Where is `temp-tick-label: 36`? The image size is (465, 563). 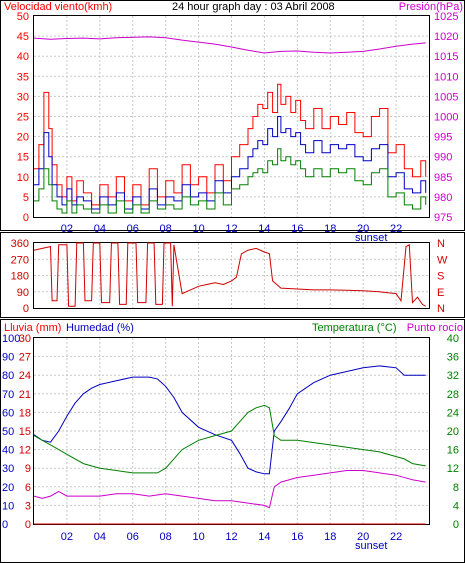
temp-tick-label: 36 is located at coordinates (453, 358).